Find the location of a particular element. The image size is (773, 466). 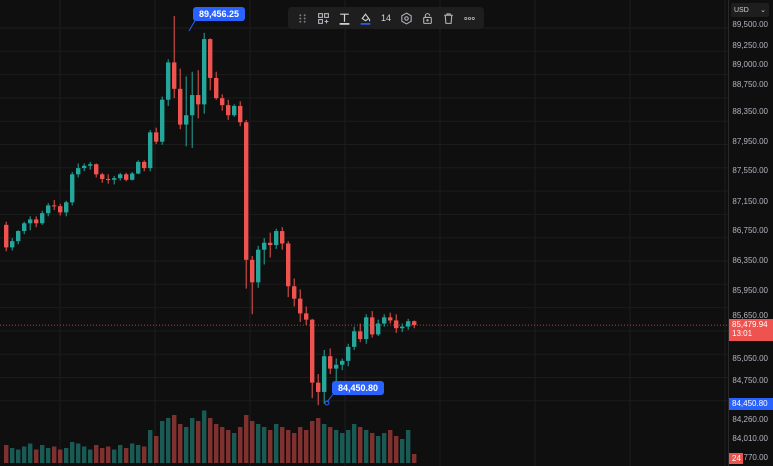

currency-label: USD is located at coordinates (741, 10).